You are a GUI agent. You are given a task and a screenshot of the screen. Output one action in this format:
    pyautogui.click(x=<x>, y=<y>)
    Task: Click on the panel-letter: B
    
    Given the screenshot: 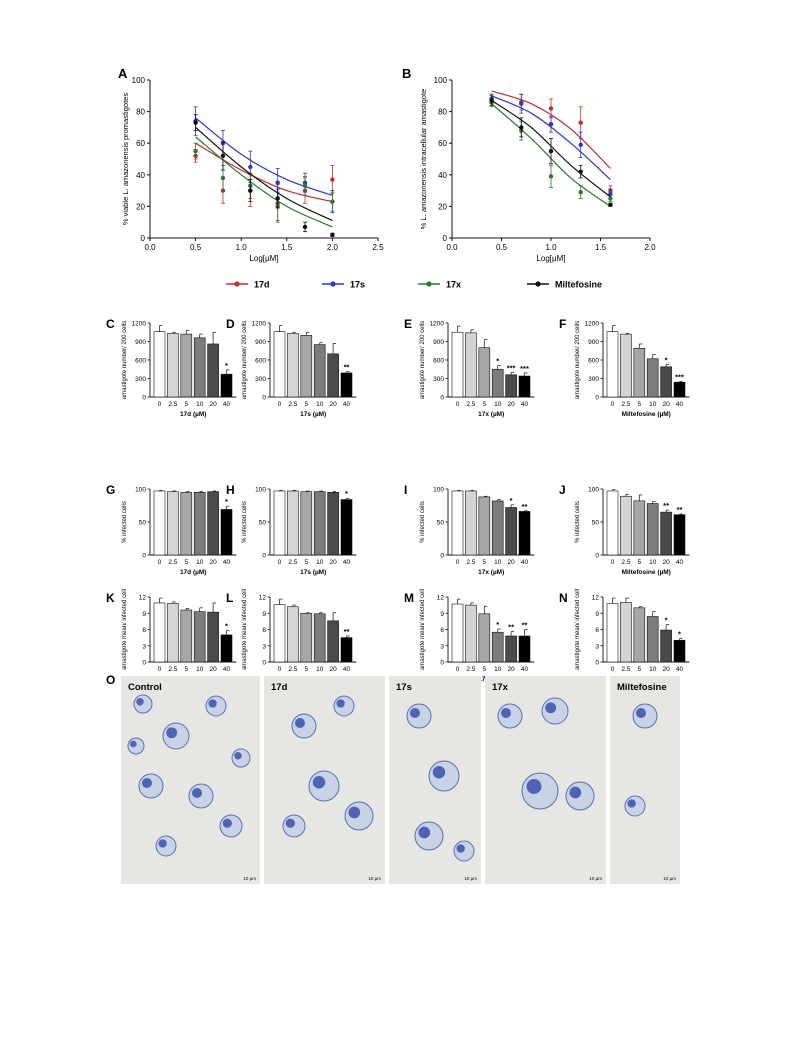 What is the action you would take?
    pyautogui.click(x=406, y=73)
    